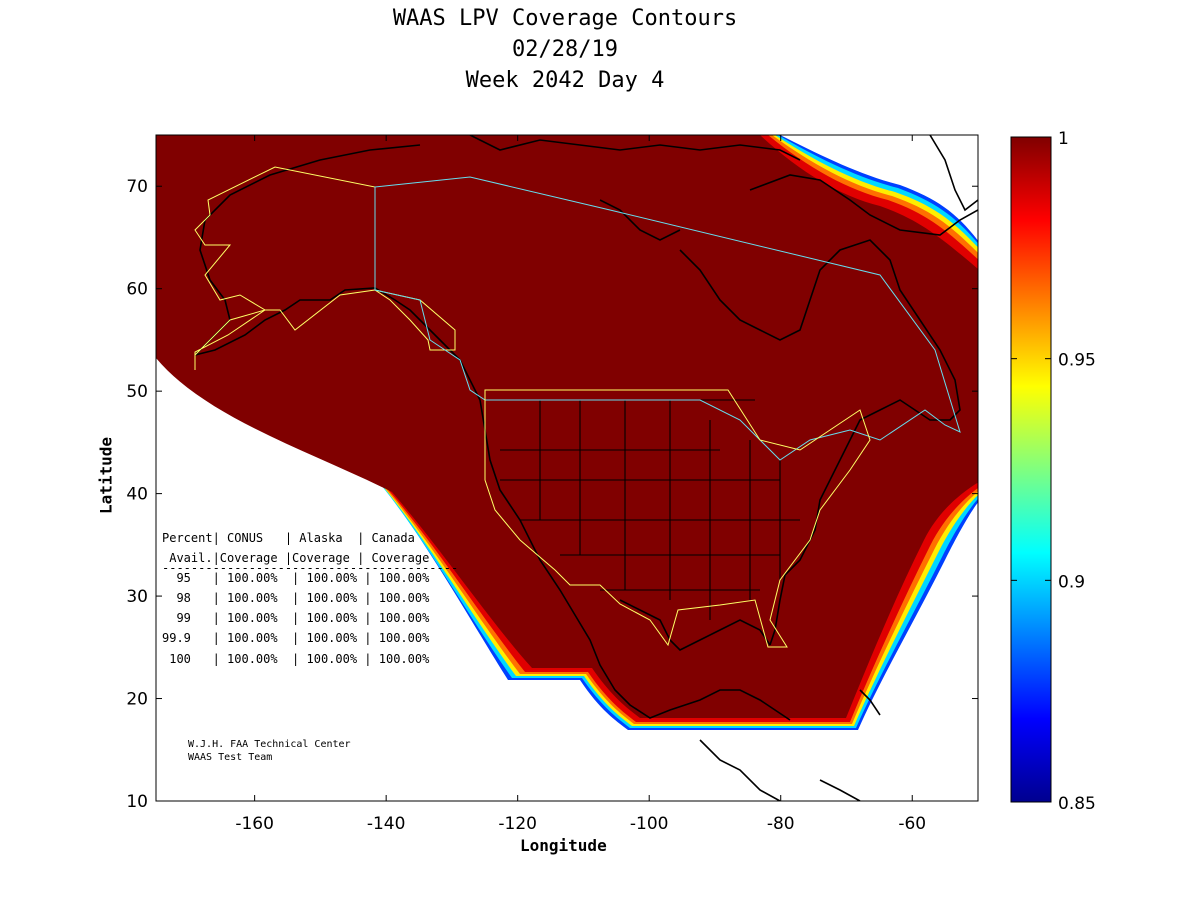  I want to click on y-tick-label: 40, so click(137, 495).